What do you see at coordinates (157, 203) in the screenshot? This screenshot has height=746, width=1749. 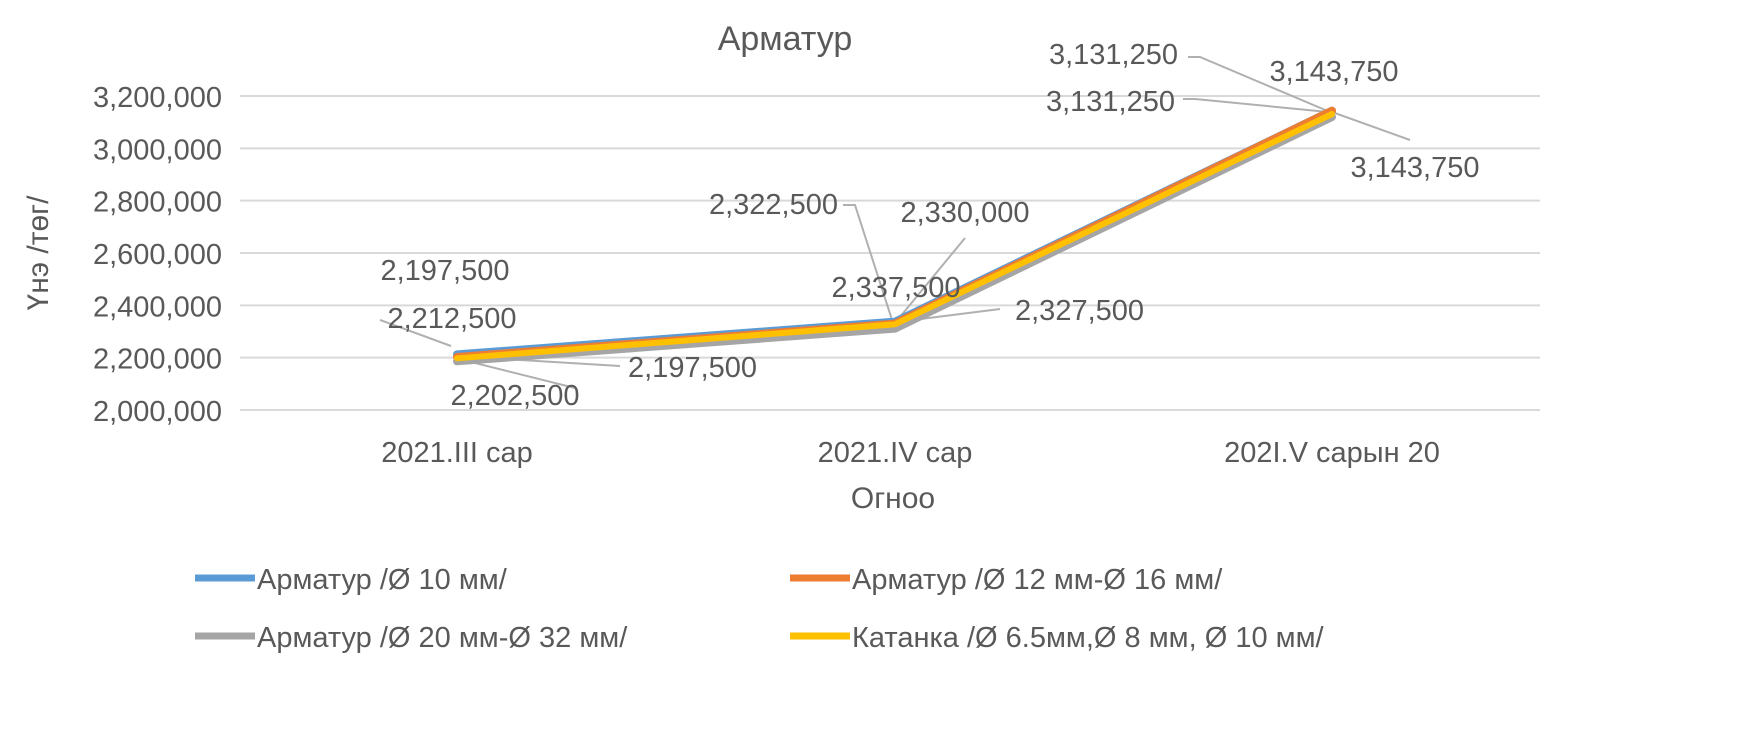 I see `y-tick-label: 2,800,000` at bounding box center [157, 203].